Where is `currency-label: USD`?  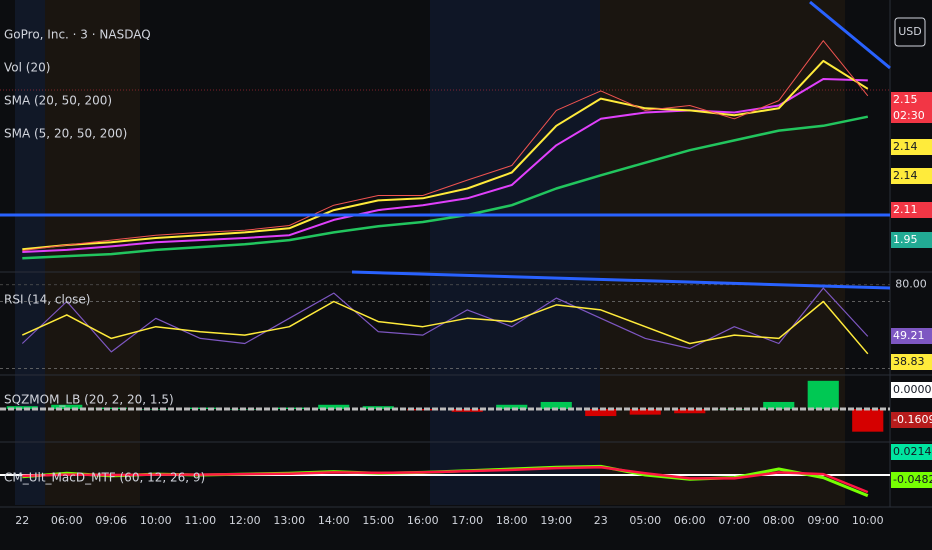 currency-label: USD is located at coordinates (910, 31).